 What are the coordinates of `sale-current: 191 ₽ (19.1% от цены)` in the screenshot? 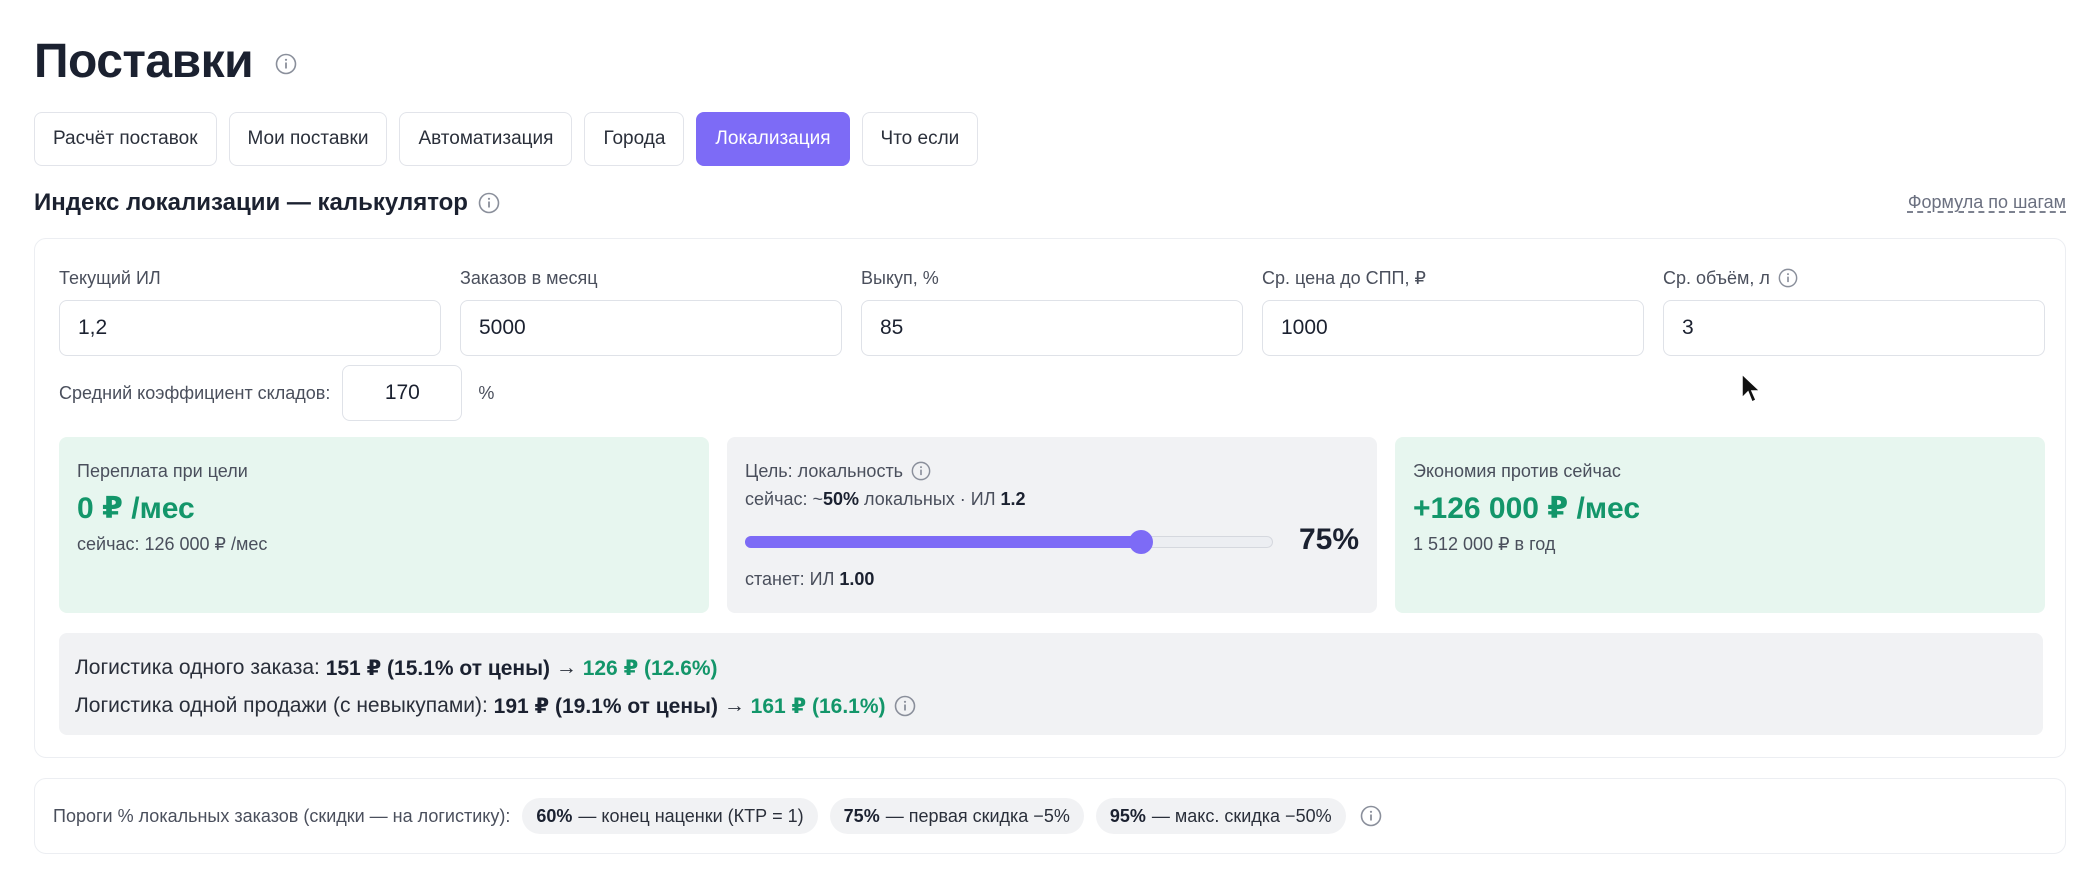 It's located at (605, 706).